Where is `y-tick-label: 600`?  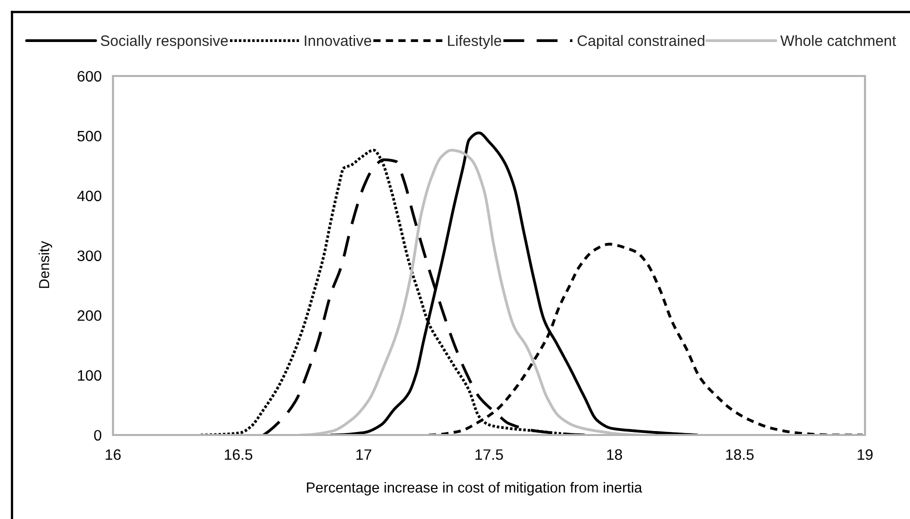
y-tick-label: 600 is located at coordinates (90, 76).